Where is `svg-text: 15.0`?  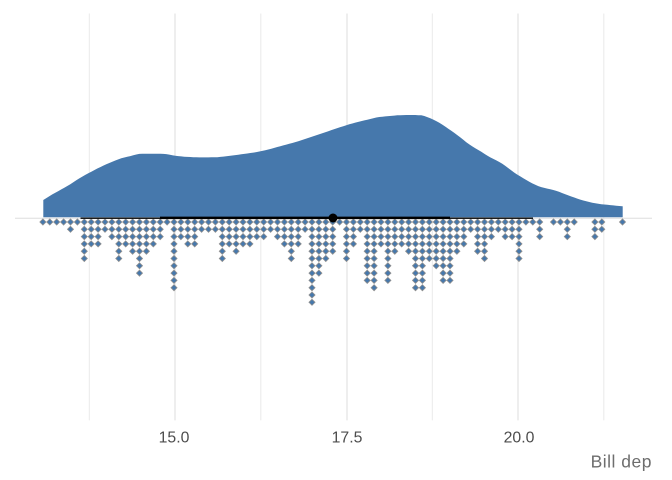
svg-text: 15.0 is located at coordinates (174, 438).